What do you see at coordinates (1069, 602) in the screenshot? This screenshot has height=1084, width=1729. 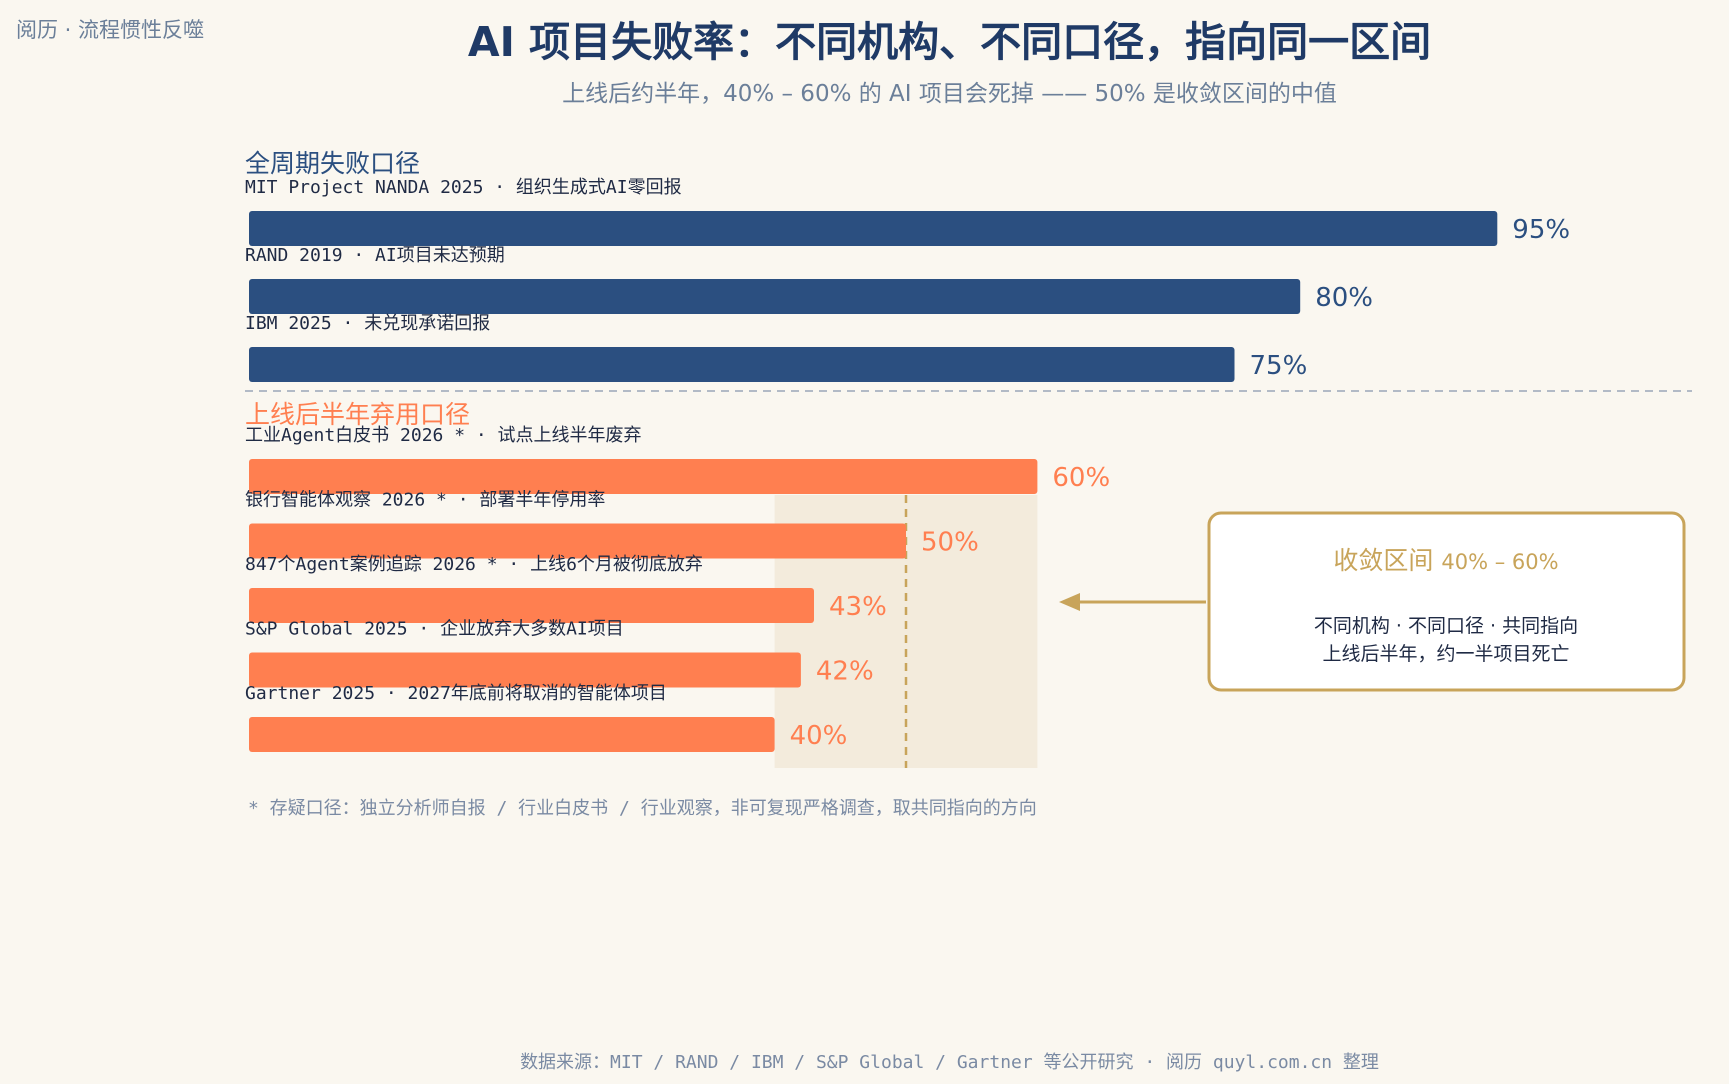 I see `callout-arrow-head` at bounding box center [1069, 602].